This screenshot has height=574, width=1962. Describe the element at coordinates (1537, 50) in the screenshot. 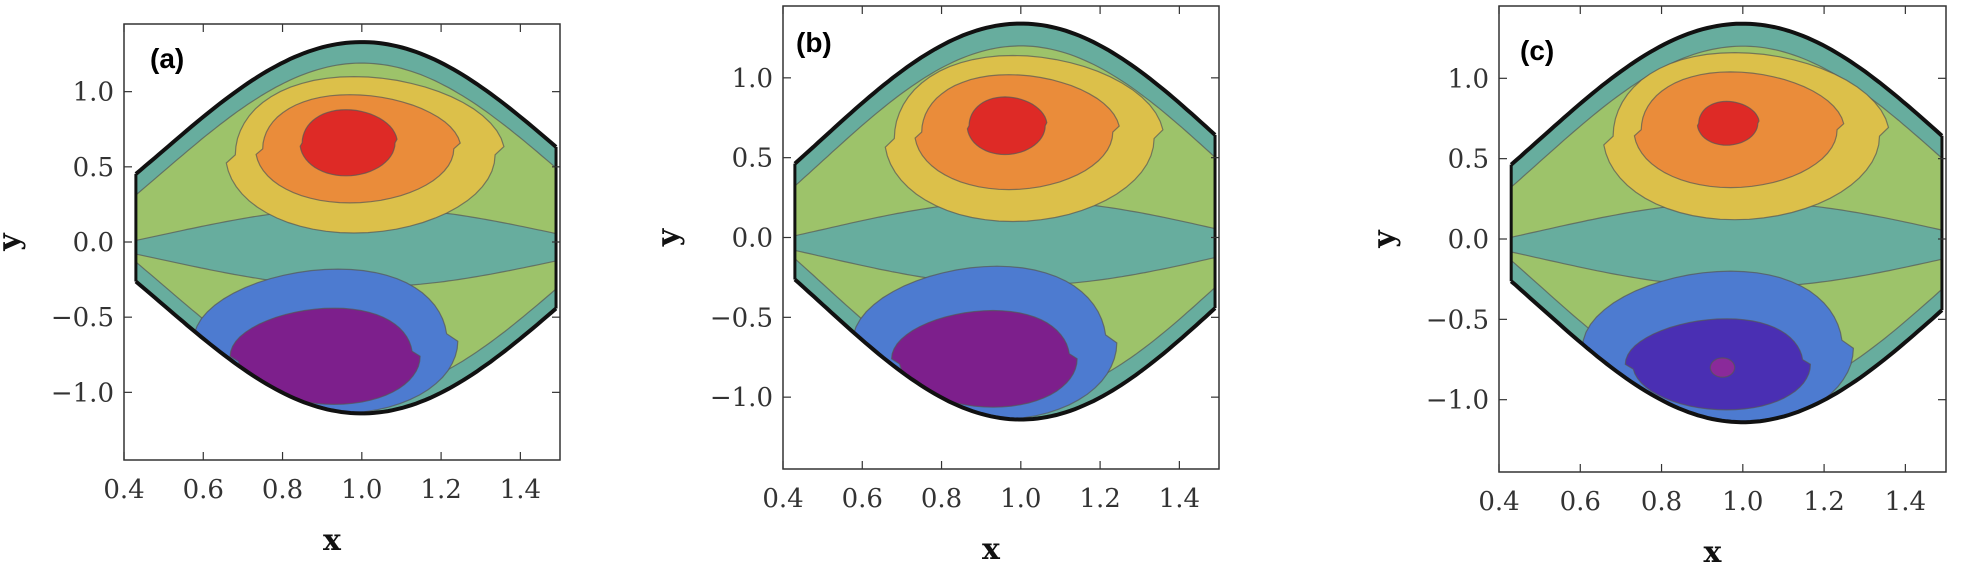

I see `panel-label: (c)` at that location.